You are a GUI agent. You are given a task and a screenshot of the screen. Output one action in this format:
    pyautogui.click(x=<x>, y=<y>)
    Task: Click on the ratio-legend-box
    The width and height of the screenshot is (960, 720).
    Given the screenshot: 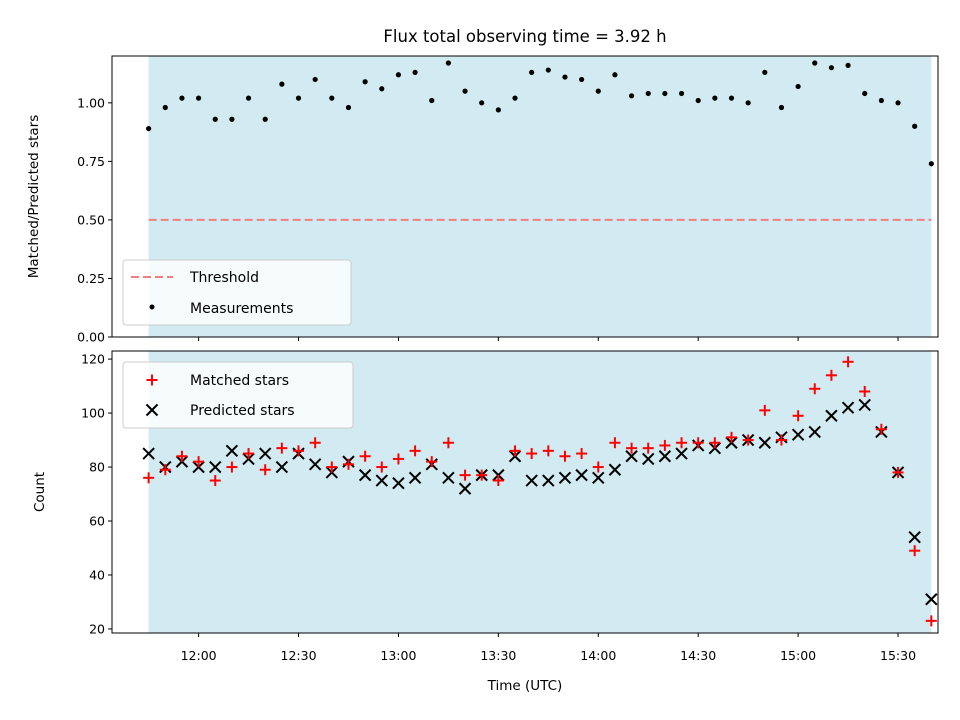 What is the action you would take?
    pyautogui.click(x=237, y=292)
    